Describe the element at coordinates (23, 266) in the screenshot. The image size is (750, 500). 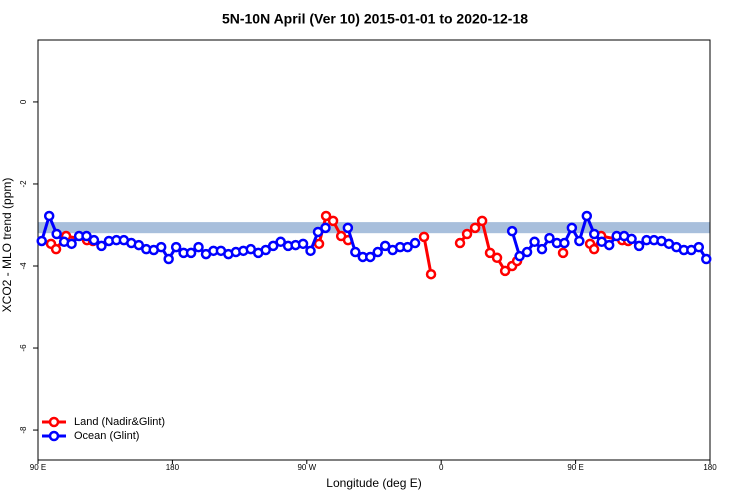
I see `y-tick-label: -4` at that location.